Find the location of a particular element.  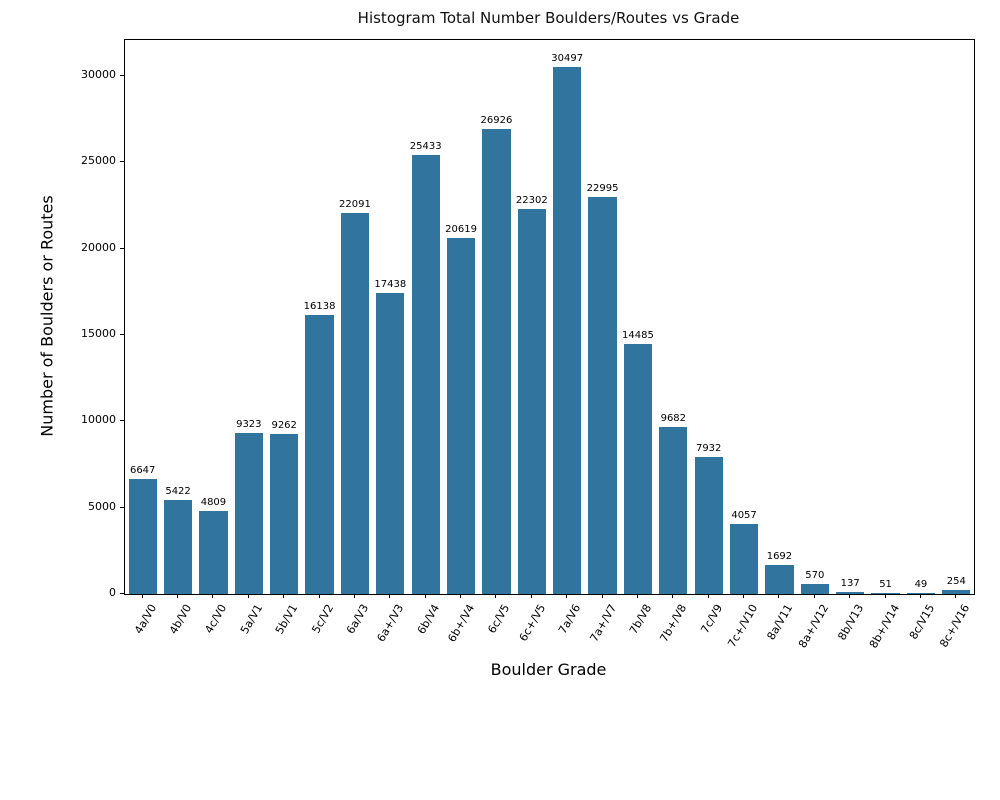

bar-value-label: 570 is located at coordinates (815, 576).